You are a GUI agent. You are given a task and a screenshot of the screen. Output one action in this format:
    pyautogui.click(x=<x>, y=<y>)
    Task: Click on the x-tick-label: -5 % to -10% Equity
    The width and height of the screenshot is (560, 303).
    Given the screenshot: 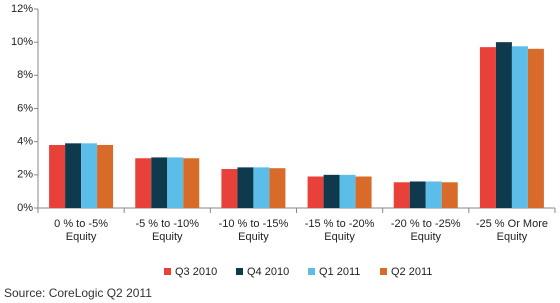 What is the action you would take?
    pyautogui.click(x=167, y=230)
    